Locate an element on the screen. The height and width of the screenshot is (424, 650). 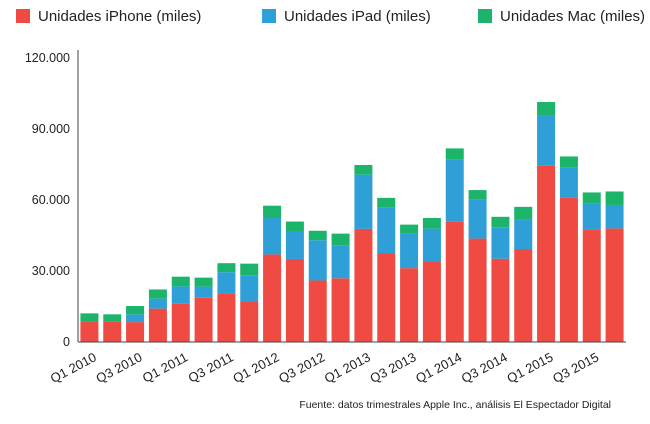
x-tick-label: Q3 2011 is located at coordinates (211, 367).